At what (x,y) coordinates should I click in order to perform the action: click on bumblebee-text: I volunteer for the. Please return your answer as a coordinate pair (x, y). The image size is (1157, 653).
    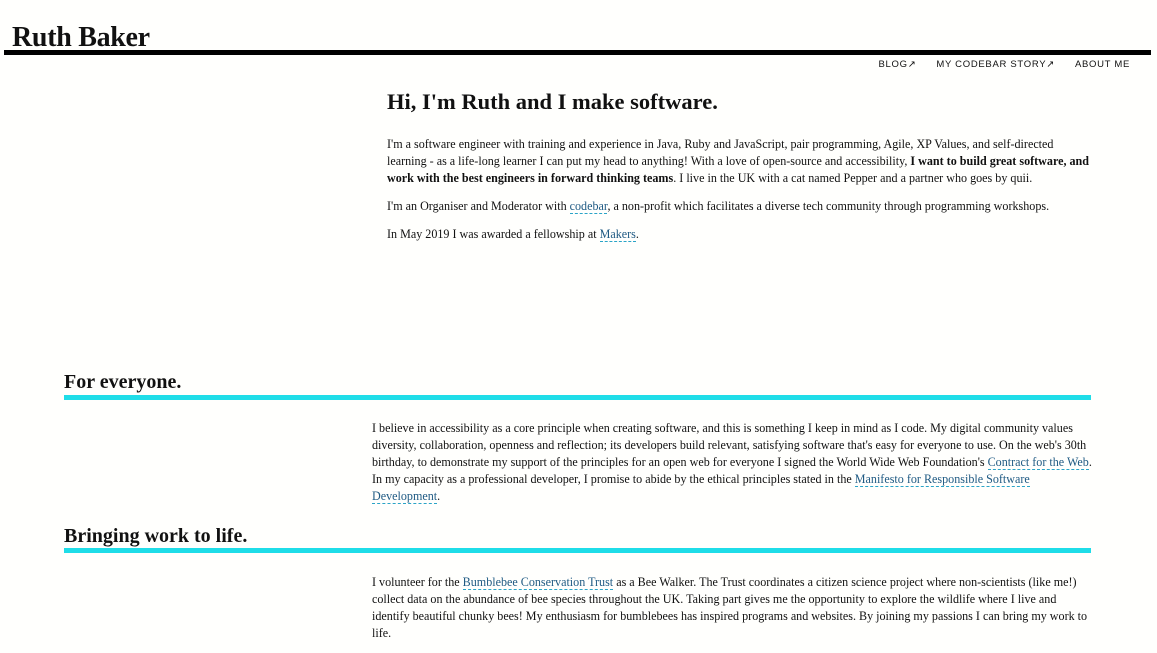
    Looking at the image, I should click on (417, 582).